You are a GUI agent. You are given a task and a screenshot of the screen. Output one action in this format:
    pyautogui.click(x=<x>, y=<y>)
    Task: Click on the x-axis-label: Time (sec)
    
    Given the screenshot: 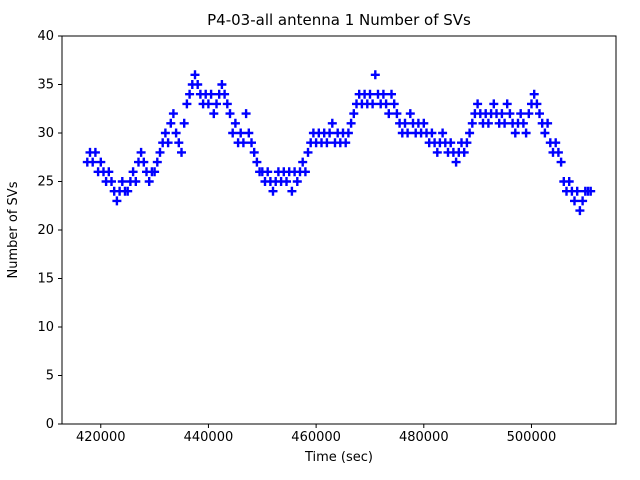 What is the action you would take?
    pyautogui.click(x=338, y=457)
    